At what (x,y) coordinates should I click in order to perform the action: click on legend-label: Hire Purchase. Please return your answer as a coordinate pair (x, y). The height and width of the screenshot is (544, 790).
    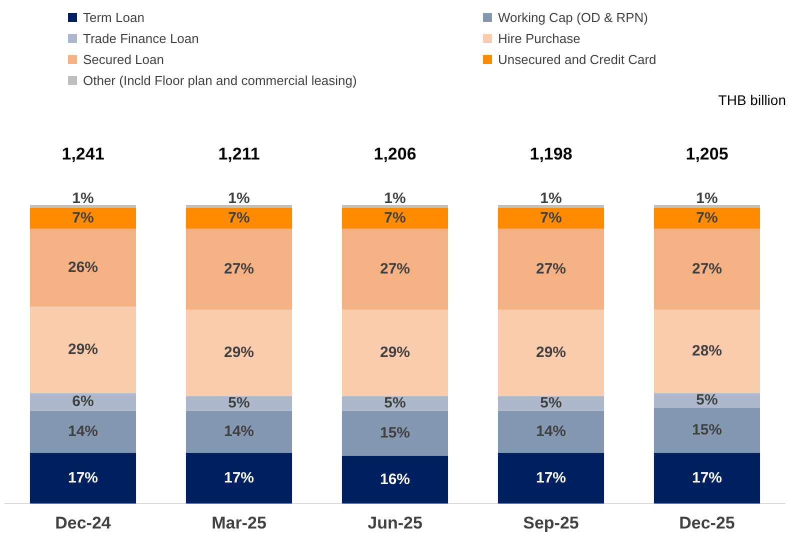
    Looking at the image, I should click on (539, 38).